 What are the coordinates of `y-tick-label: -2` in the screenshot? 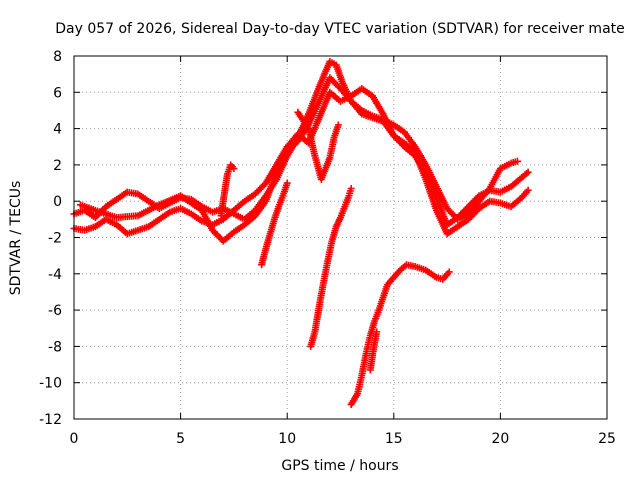 It's located at (55, 239).